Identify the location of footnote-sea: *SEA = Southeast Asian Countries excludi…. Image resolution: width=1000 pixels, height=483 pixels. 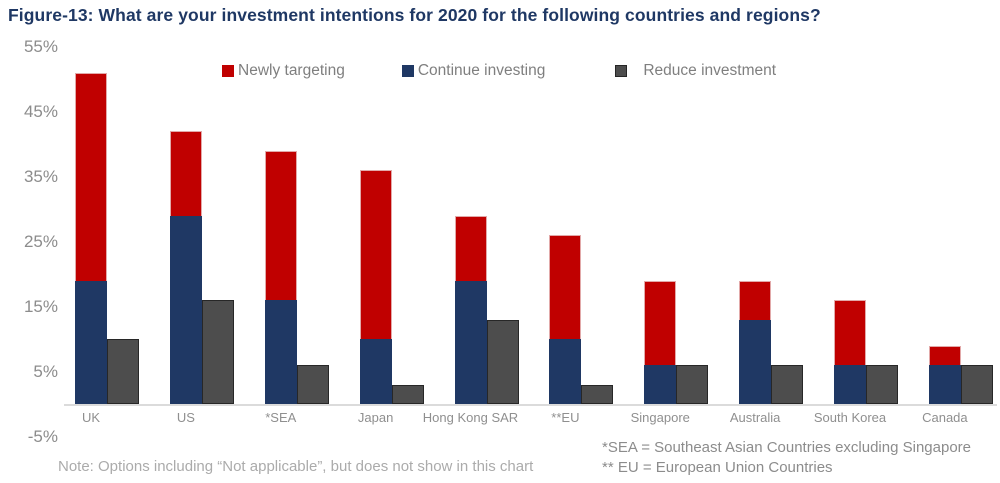
(786, 447).